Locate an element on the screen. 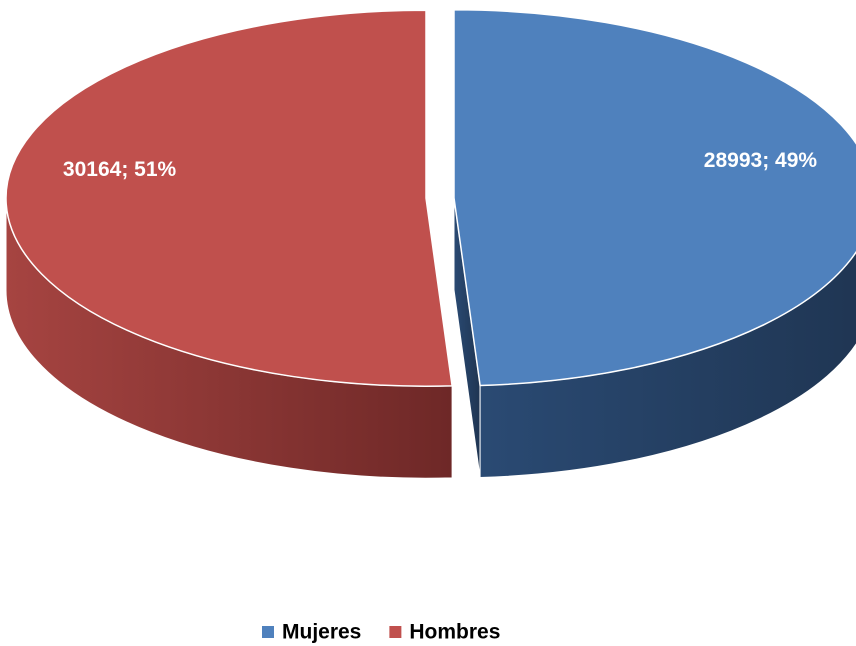 This screenshot has height=646, width=856. legend-label: Mujeres is located at coordinates (321, 632).